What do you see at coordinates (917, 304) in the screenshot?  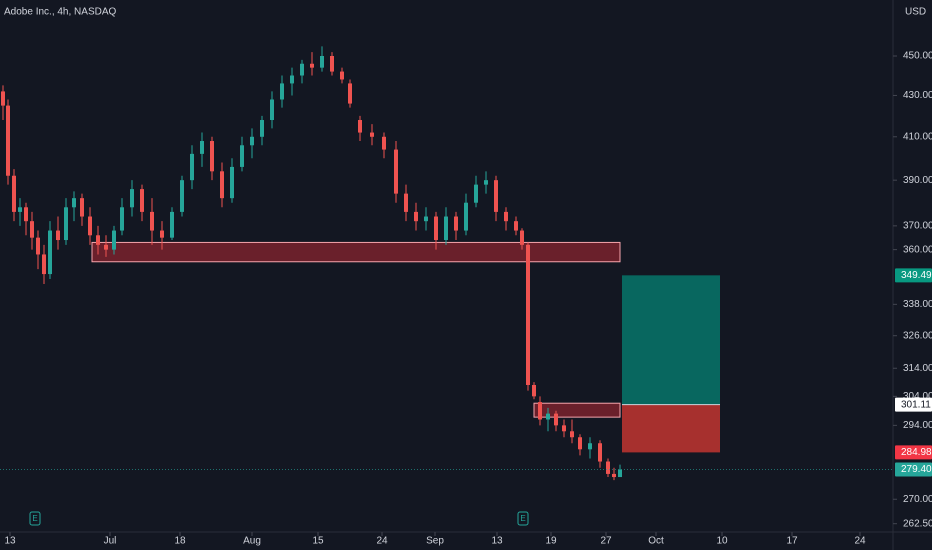 I see `y-tick-label: 338.00` at bounding box center [917, 304].